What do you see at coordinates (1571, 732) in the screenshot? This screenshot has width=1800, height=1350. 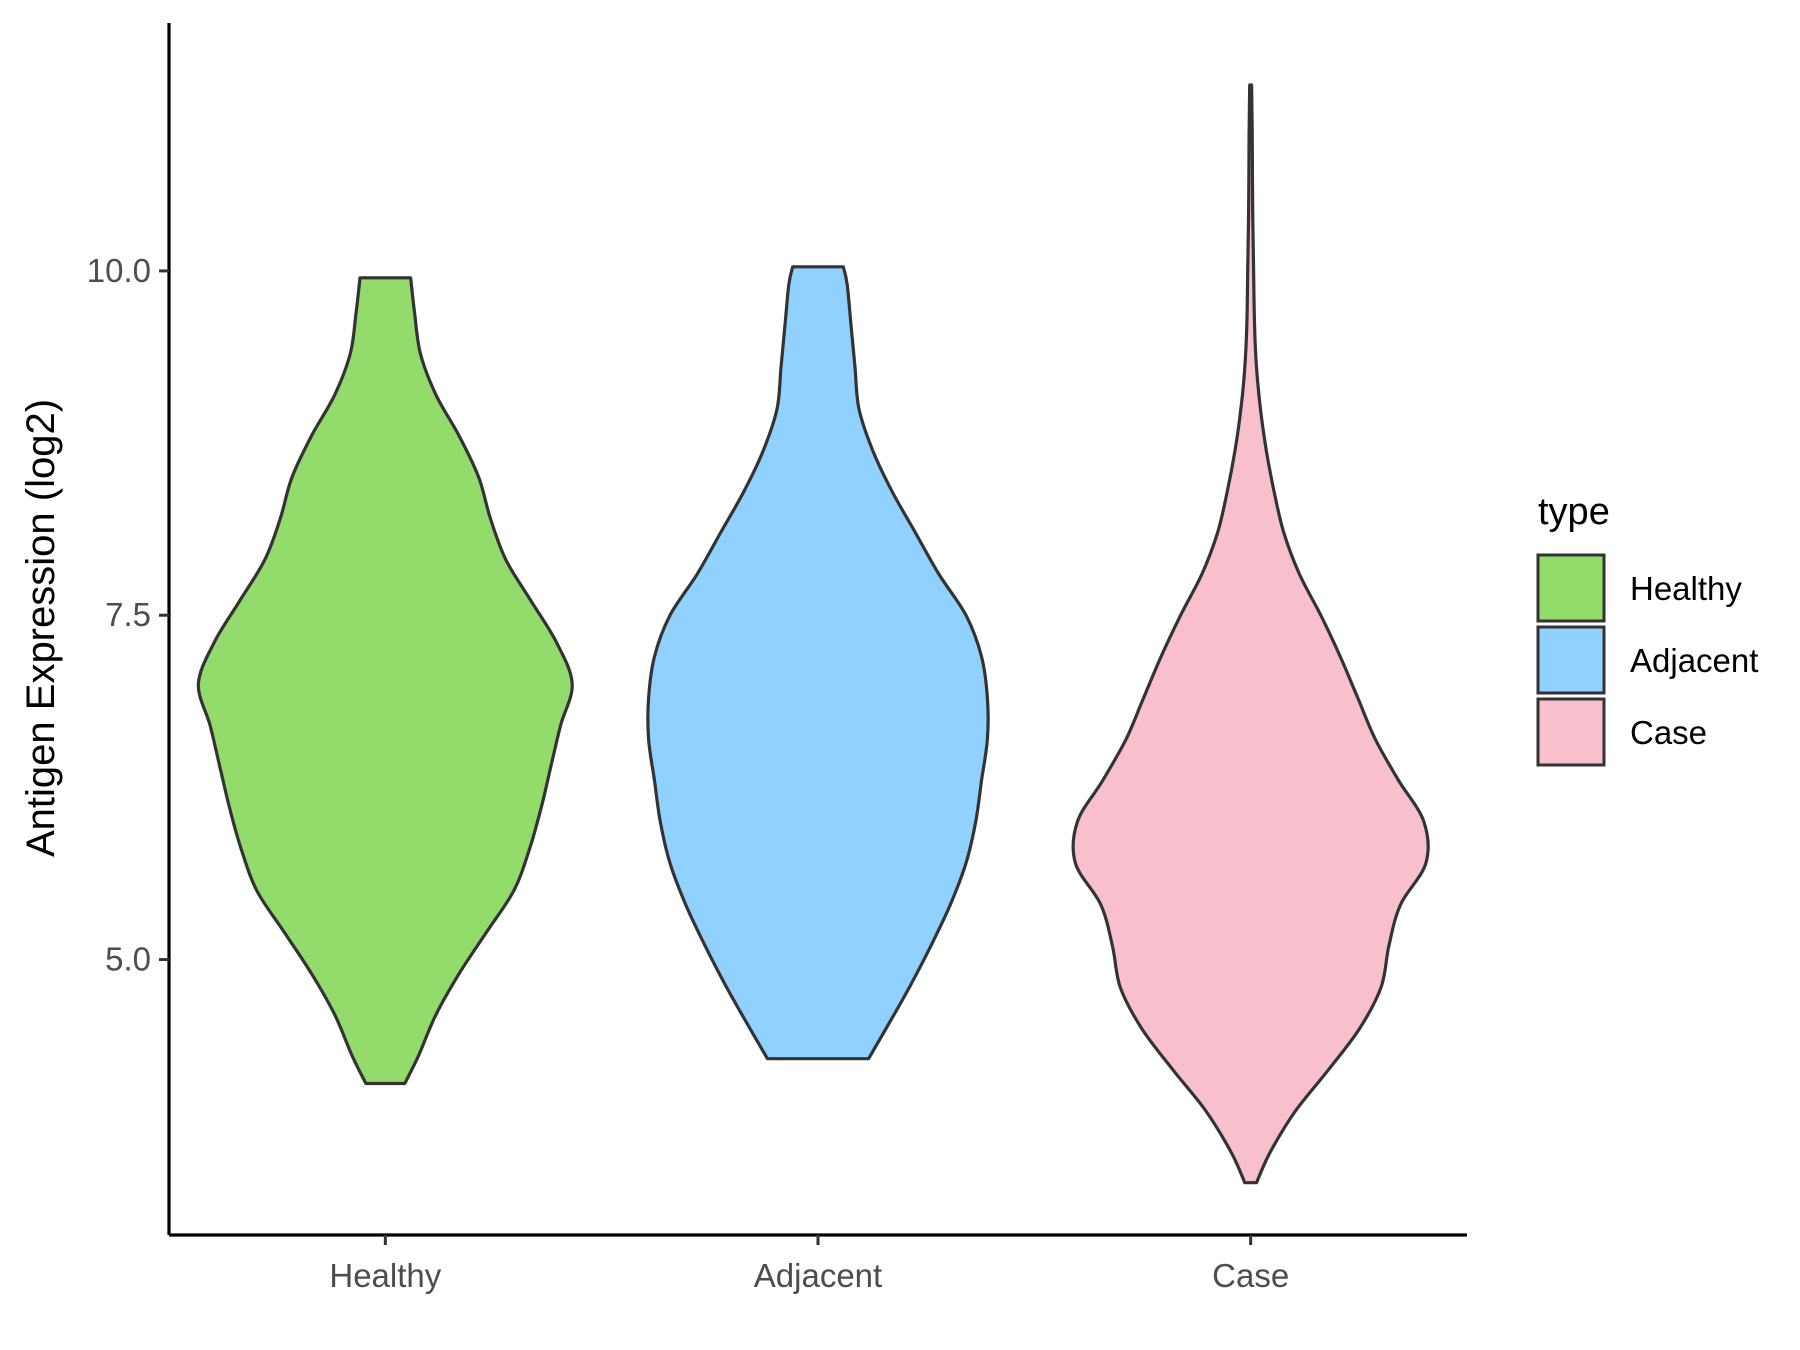 I see `legend-key-case` at bounding box center [1571, 732].